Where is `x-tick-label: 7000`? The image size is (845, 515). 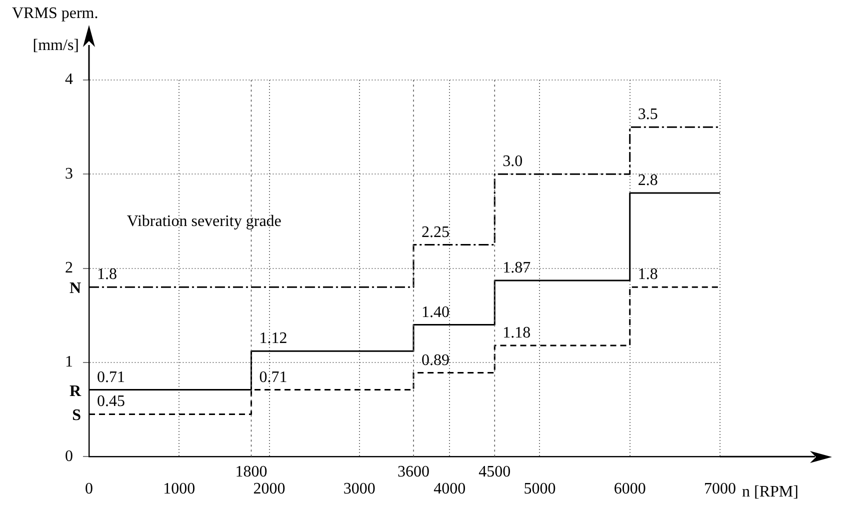 x-tick-label: 7000 is located at coordinates (720, 489).